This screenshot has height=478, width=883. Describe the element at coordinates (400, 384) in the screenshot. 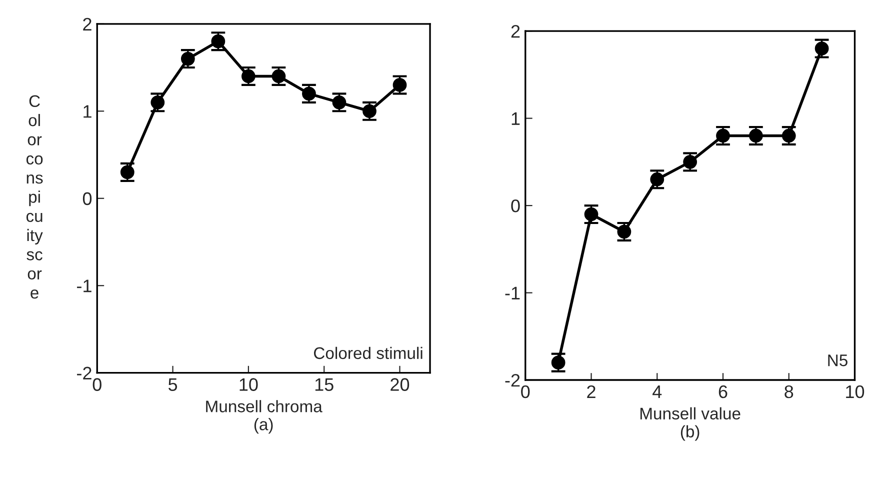

I see `x-tick-label: 20` at that location.